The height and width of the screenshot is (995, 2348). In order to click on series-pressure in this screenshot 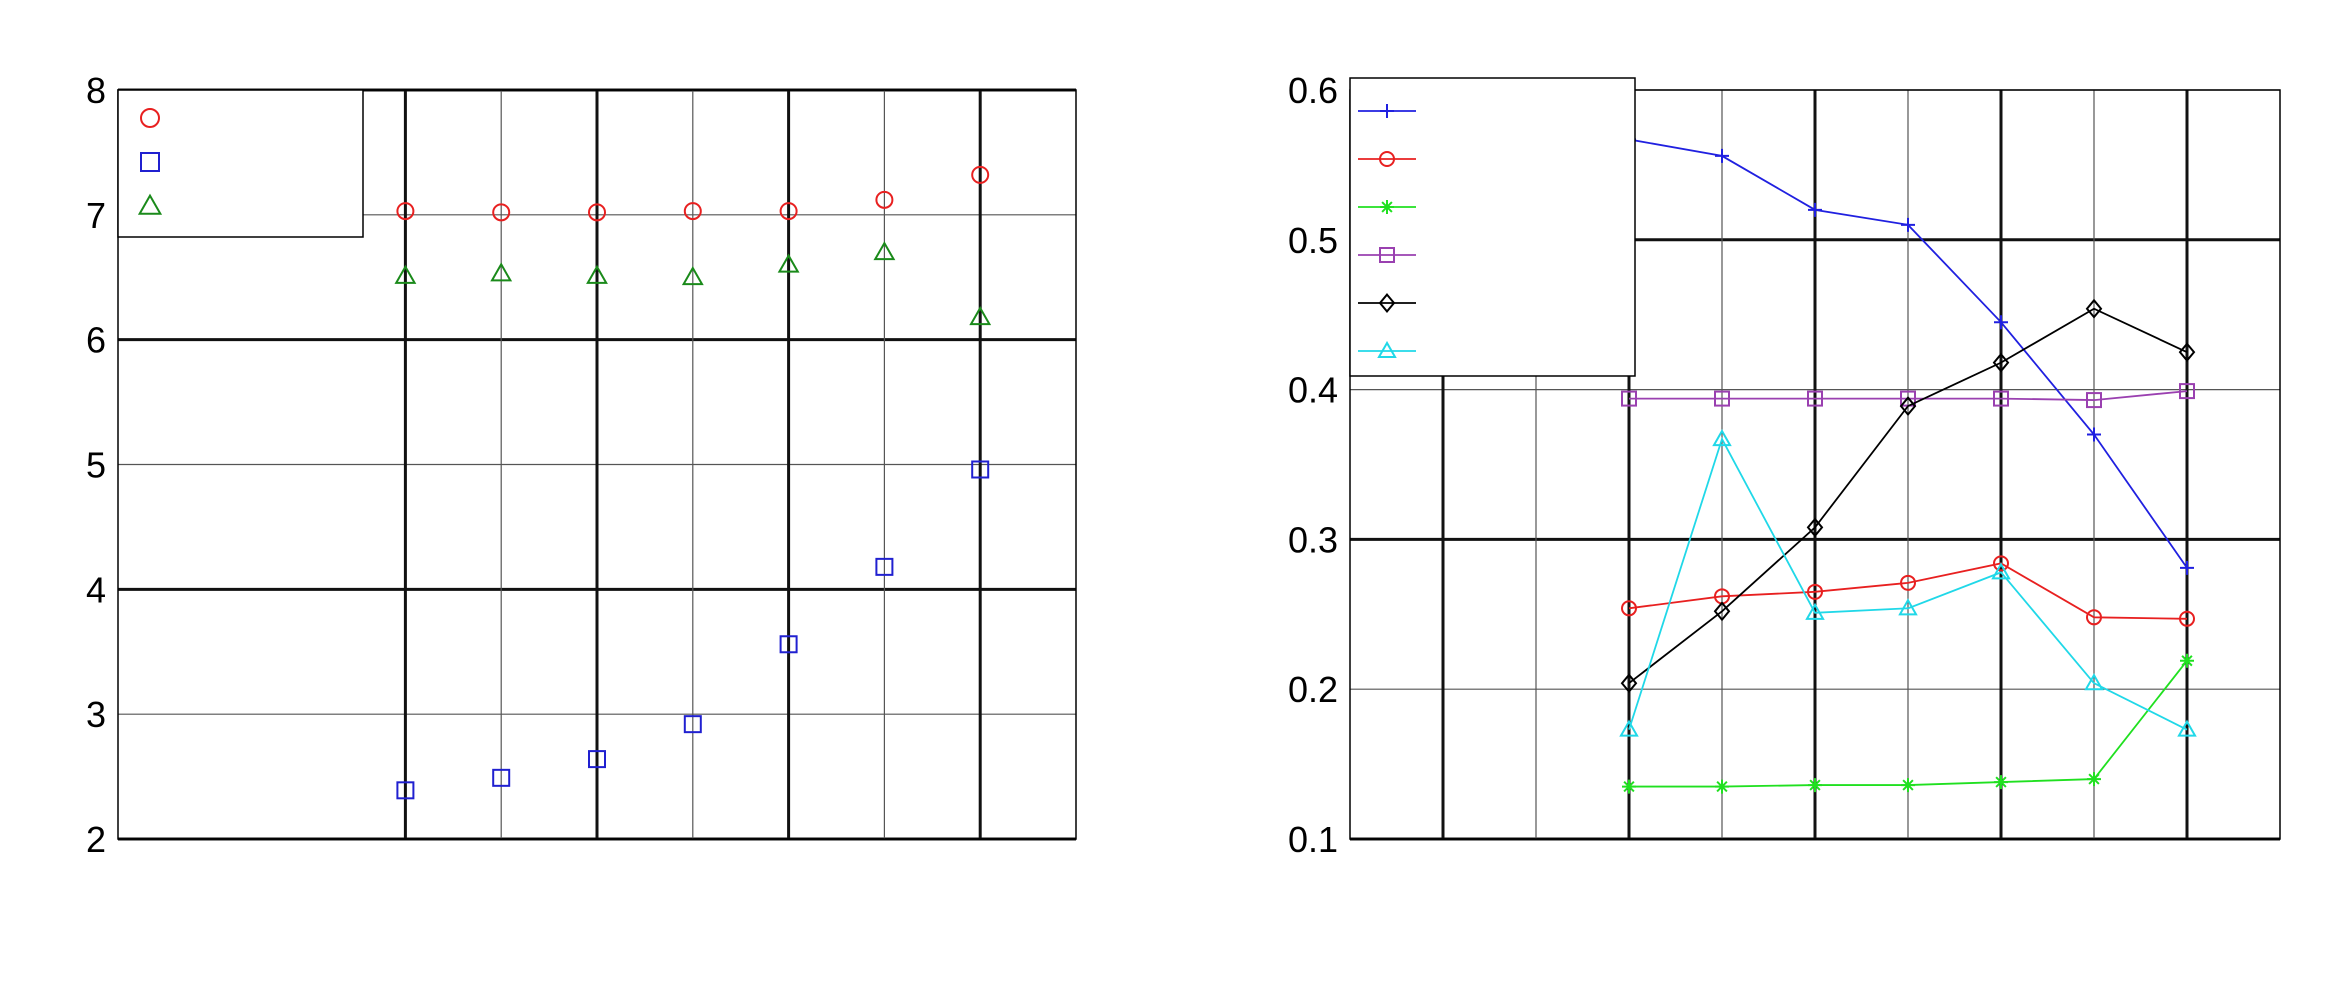, I will do `click(1908, 591)`.